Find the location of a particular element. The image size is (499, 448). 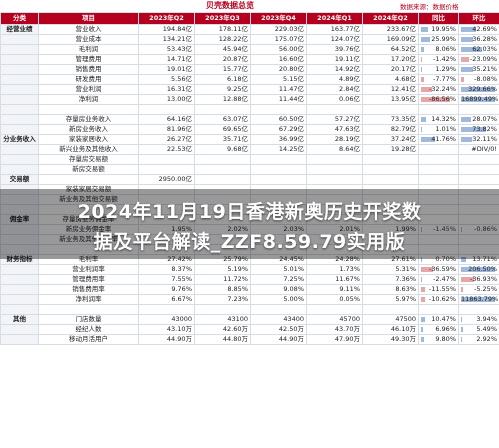

value-cell: 43.70万 is located at coordinates (334, 329).